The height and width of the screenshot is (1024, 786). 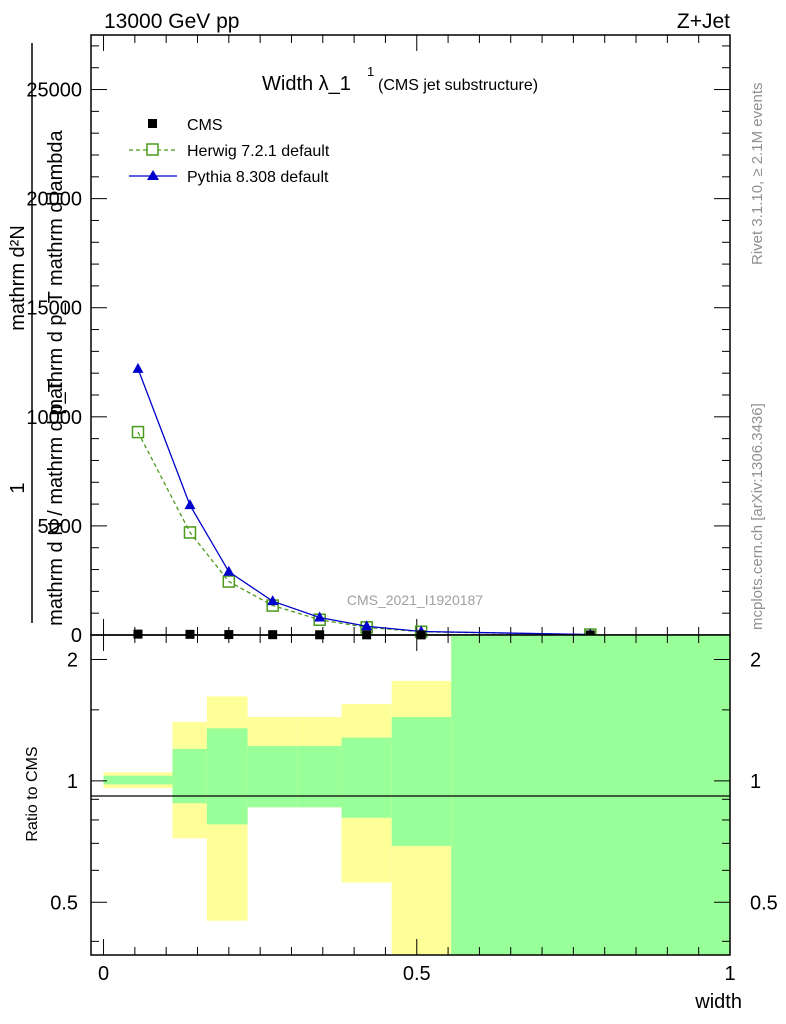 I want to click on plot-title-suffix: (CMS jet substructure), so click(x=458, y=85).